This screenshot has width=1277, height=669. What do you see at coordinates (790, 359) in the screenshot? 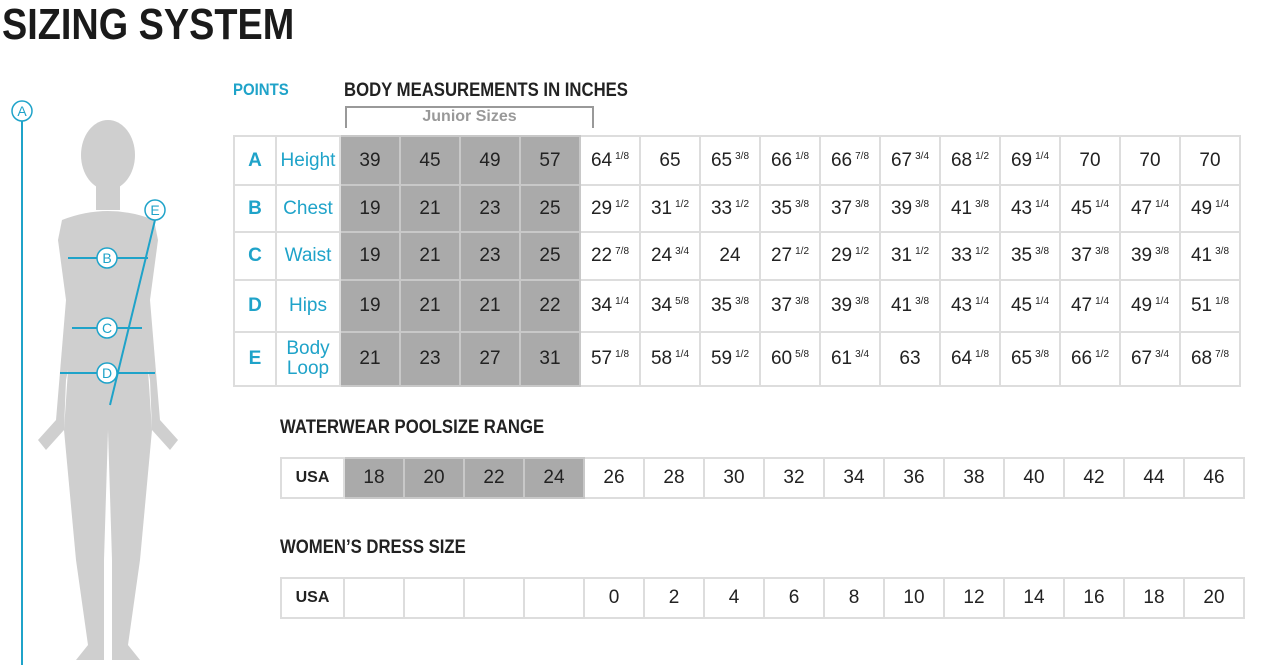
I see `size-cell: 60 5/8` at bounding box center [790, 359].